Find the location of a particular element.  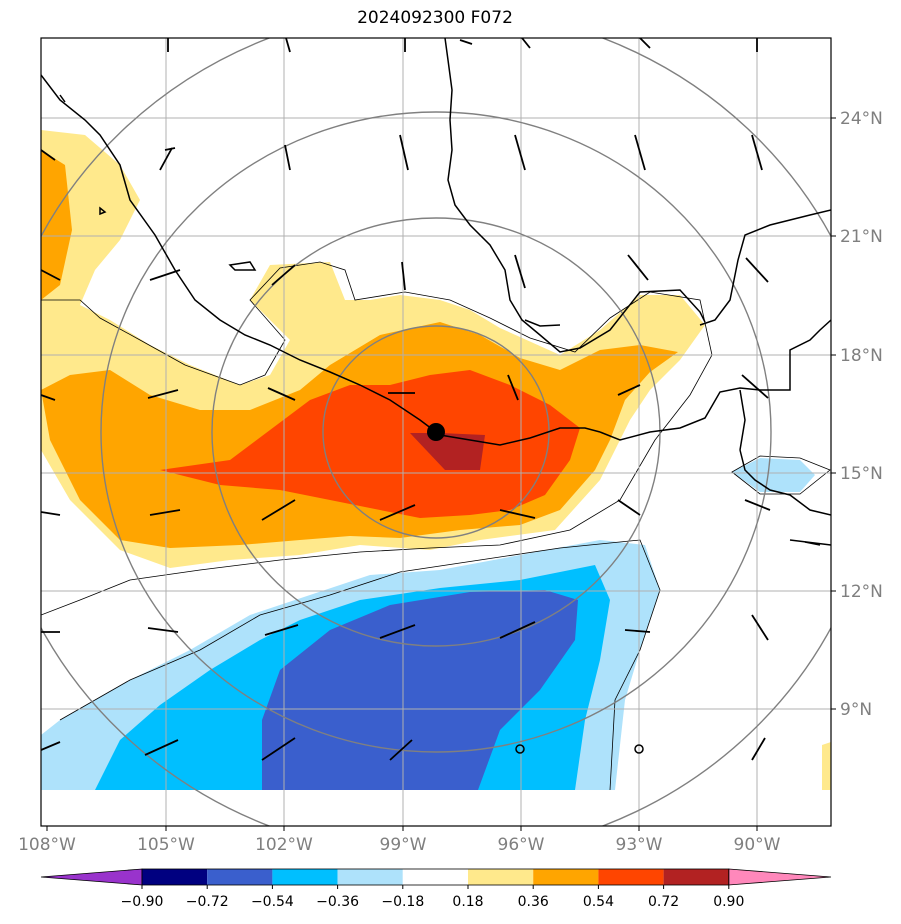

lon-label: 93°W is located at coordinates (639, 845).